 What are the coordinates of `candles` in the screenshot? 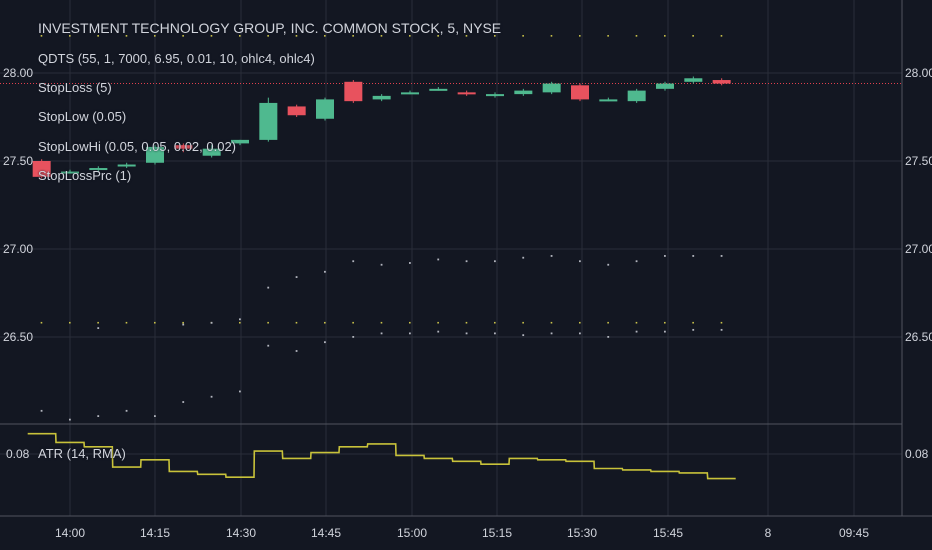 It's located at (381, 127).